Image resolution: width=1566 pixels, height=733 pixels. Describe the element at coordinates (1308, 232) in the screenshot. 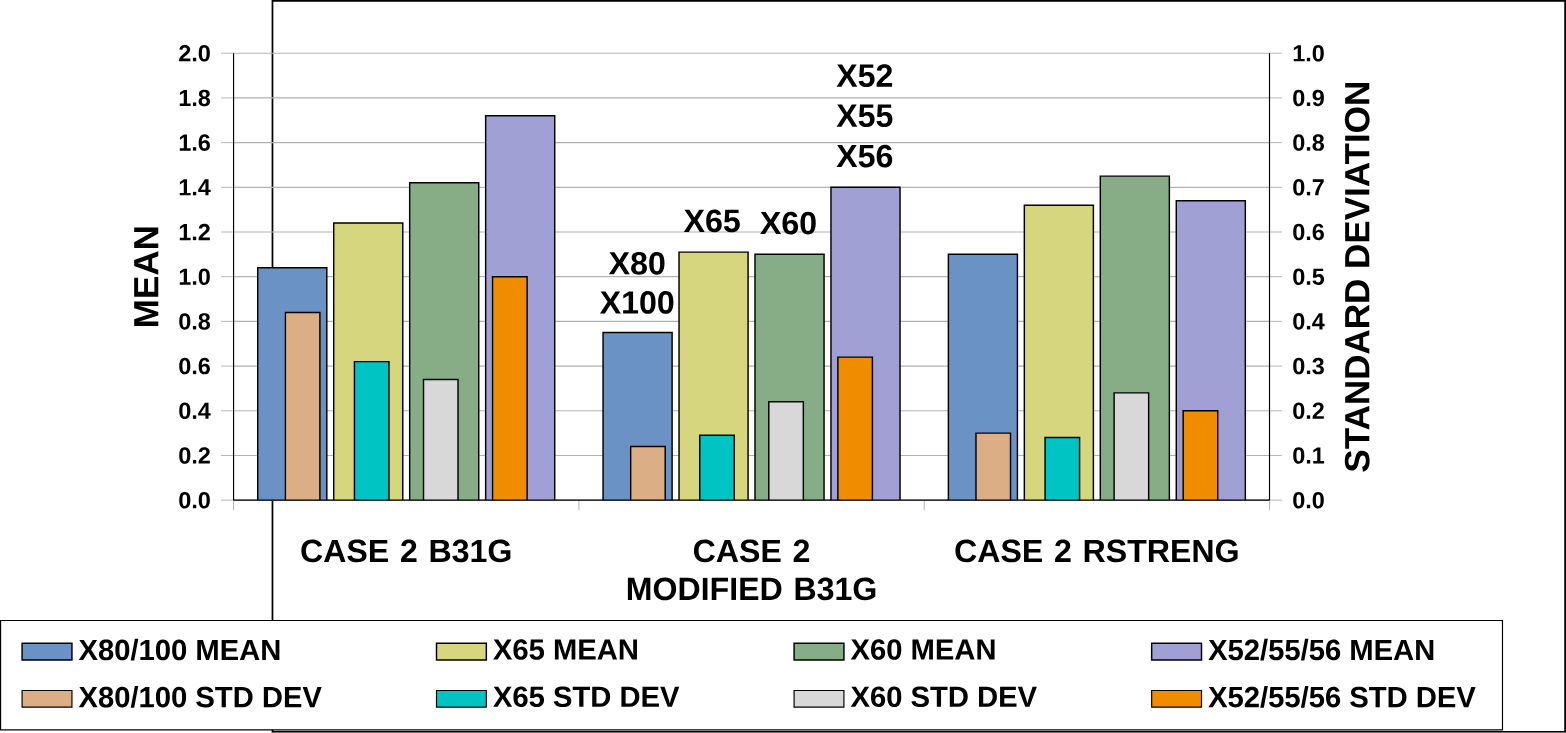

I see `y2-tick-label: 0.6` at that location.